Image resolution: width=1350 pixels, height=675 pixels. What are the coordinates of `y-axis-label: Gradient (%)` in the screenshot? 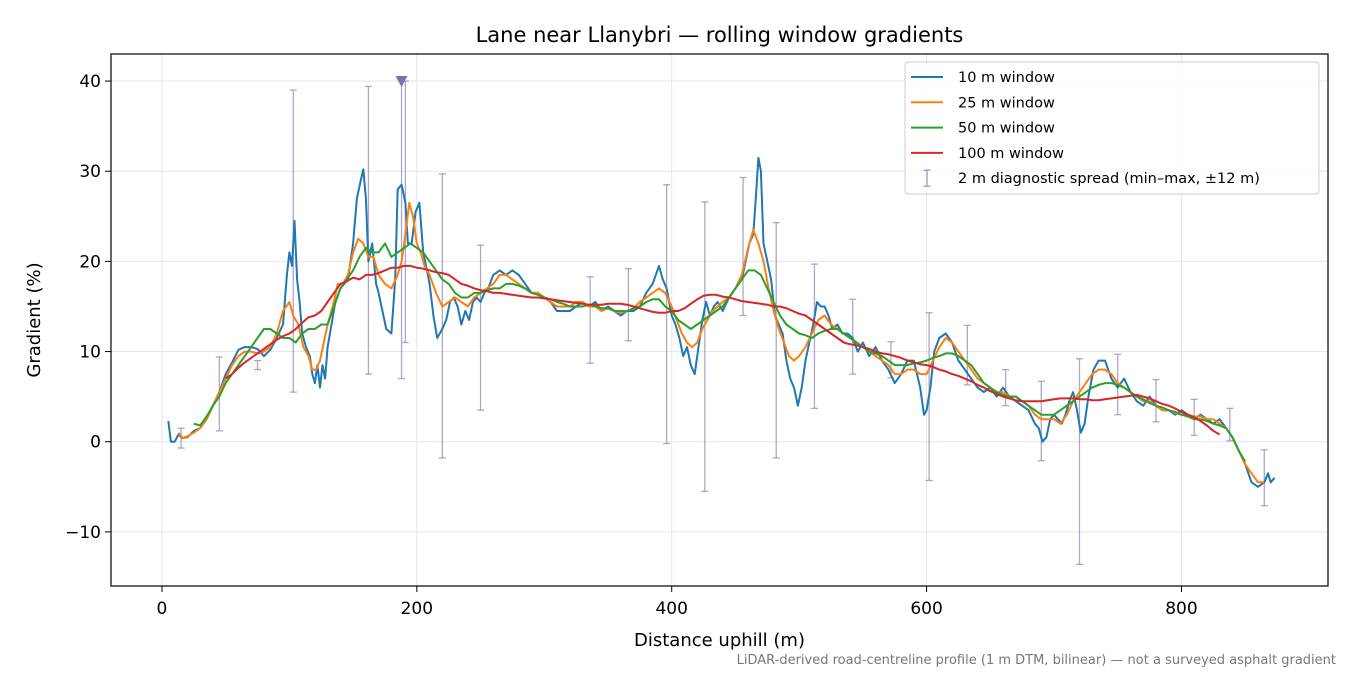 It's located at (34, 319).